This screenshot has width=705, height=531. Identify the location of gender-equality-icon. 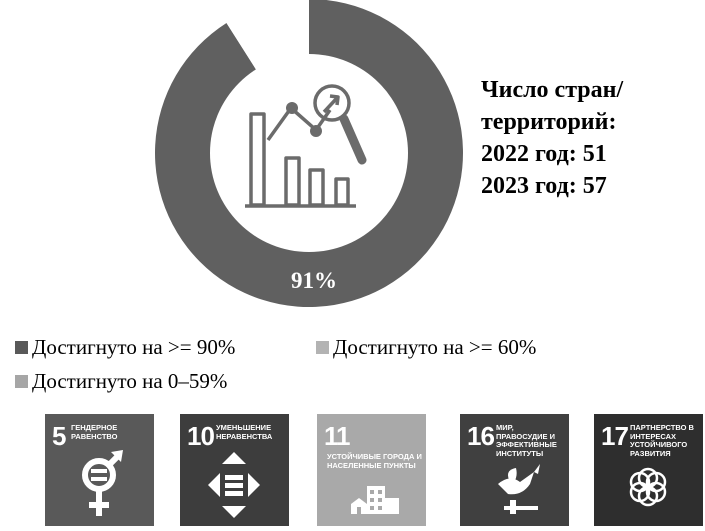
(102, 483).